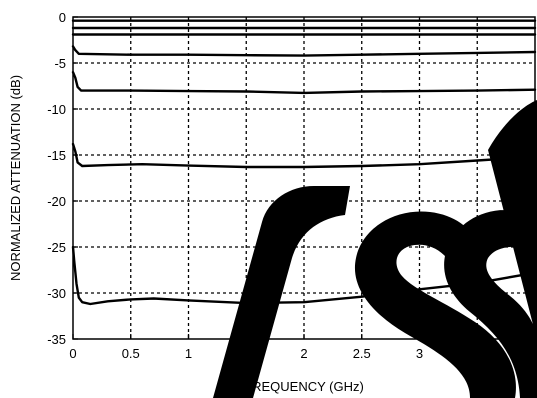 This screenshot has height=398, width=537. I want to click on x-tick-label: 1, so click(188, 353).